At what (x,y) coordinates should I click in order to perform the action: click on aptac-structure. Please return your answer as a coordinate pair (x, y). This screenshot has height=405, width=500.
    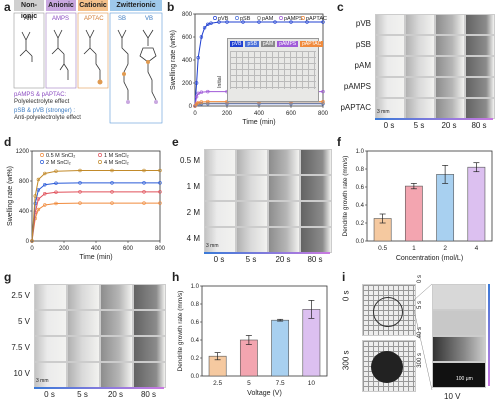
    Looking at the image, I should click on (93, 57).